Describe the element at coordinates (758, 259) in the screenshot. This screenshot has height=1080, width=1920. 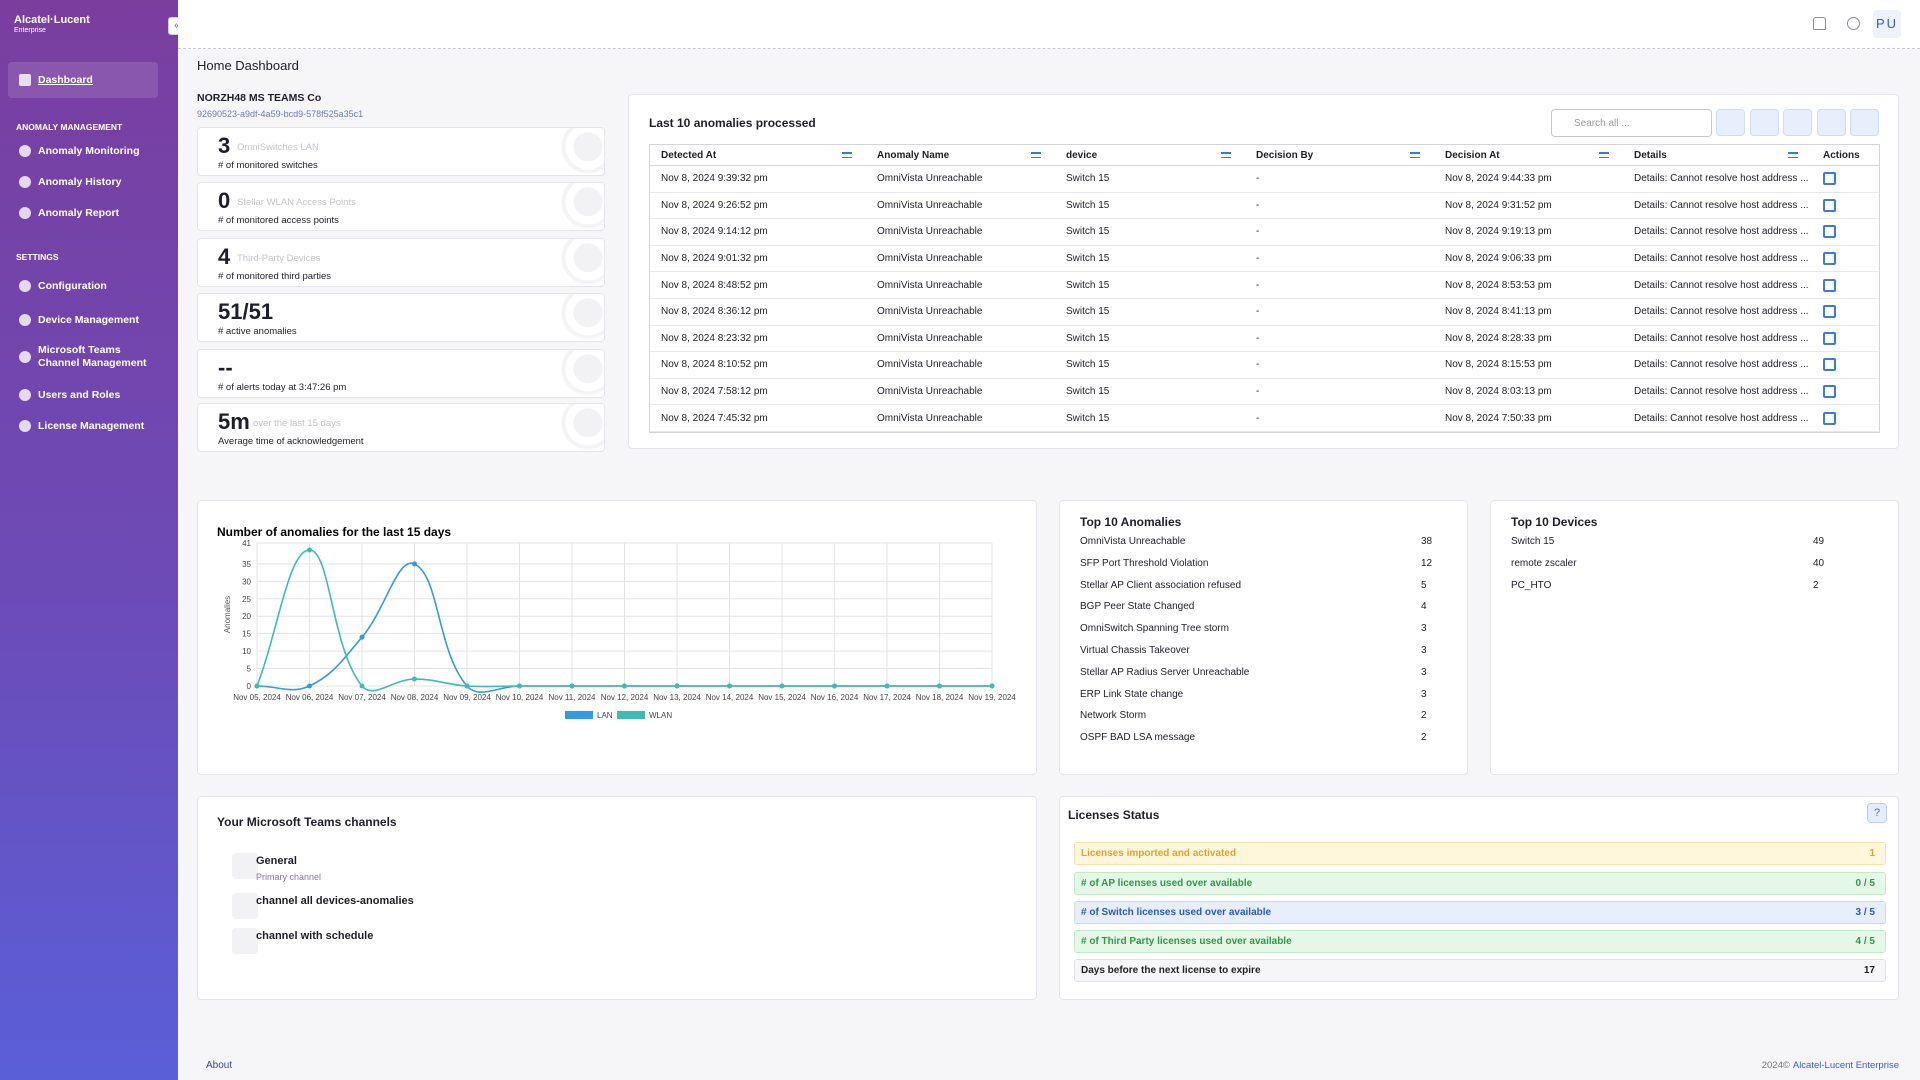
I see `table-cell: Nov 8, 2024 9:01:32 pm` at that location.